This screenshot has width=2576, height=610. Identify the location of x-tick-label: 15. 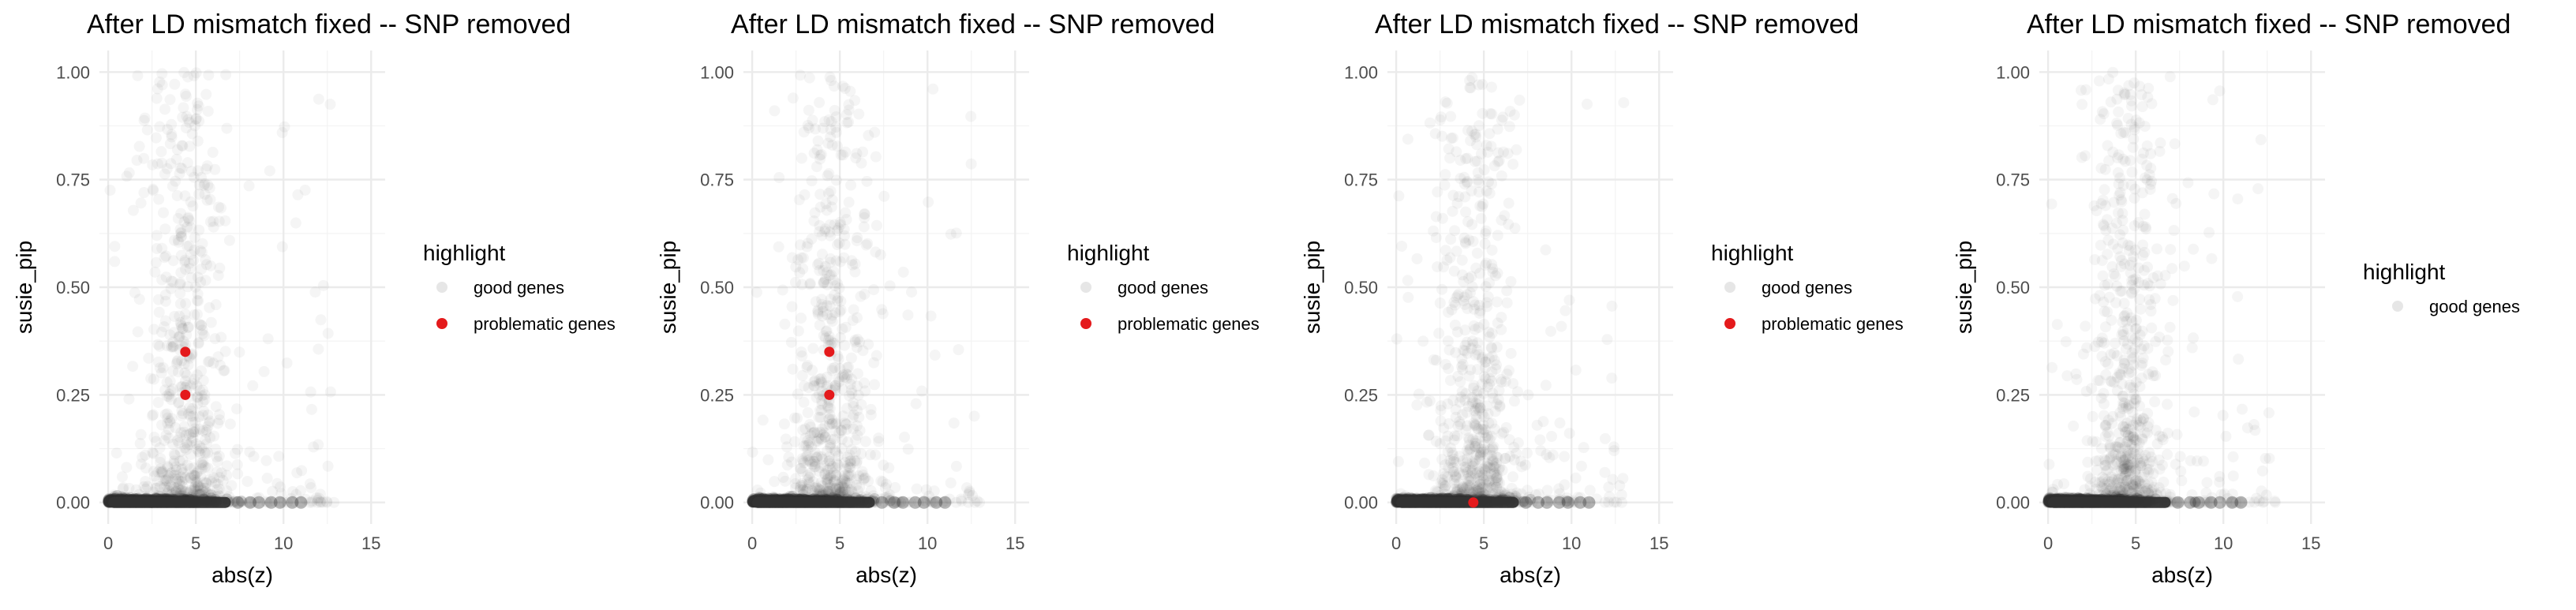
(370, 543).